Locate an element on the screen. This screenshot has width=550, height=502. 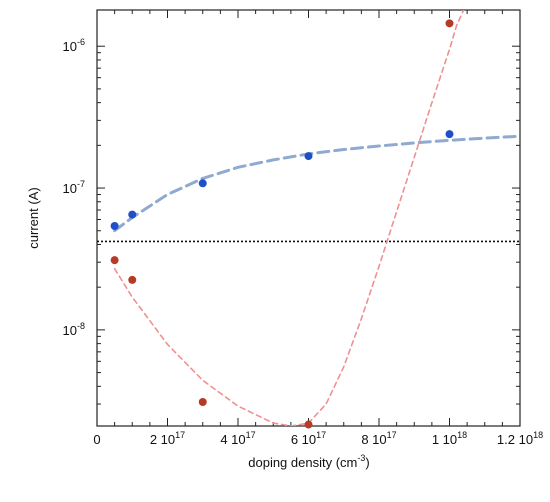
x-axis-title-sup: -3 is located at coordinates (361, 458).